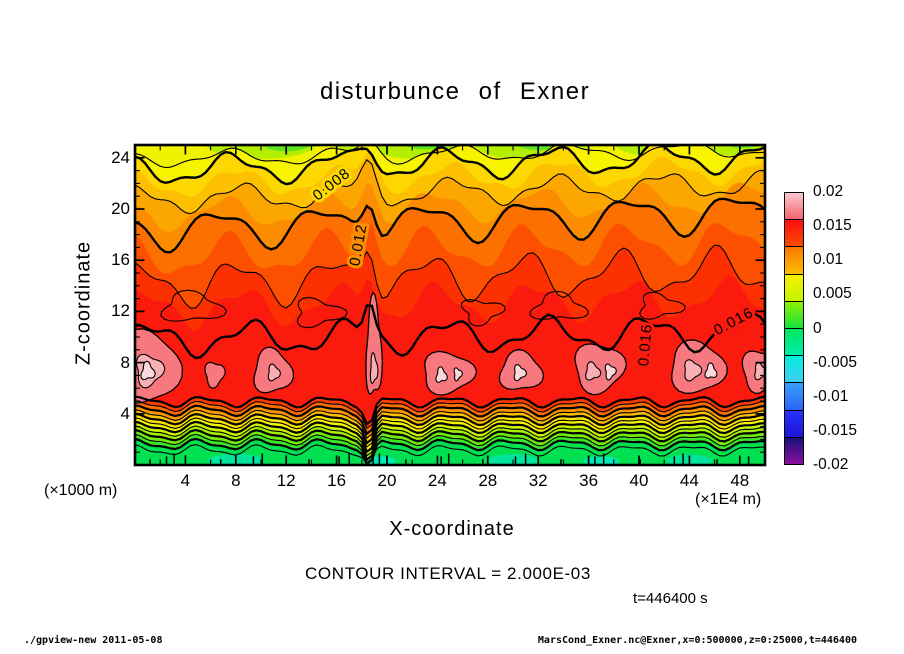 The width and height of the screenshot is (904, 654). What do you see at coordinates (125, 413) in the screenshot?
I see `y-tick-label: 4` at bounding box center [125, 413].